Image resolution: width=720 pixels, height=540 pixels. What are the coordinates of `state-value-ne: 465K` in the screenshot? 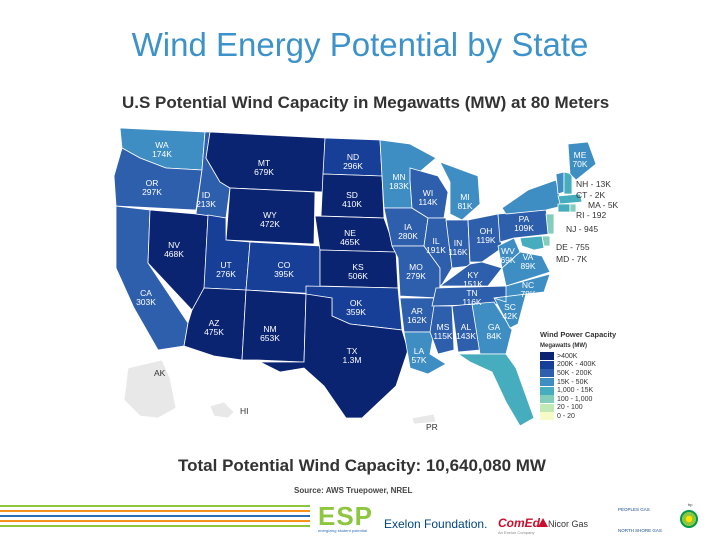 It's located at (350, 242).